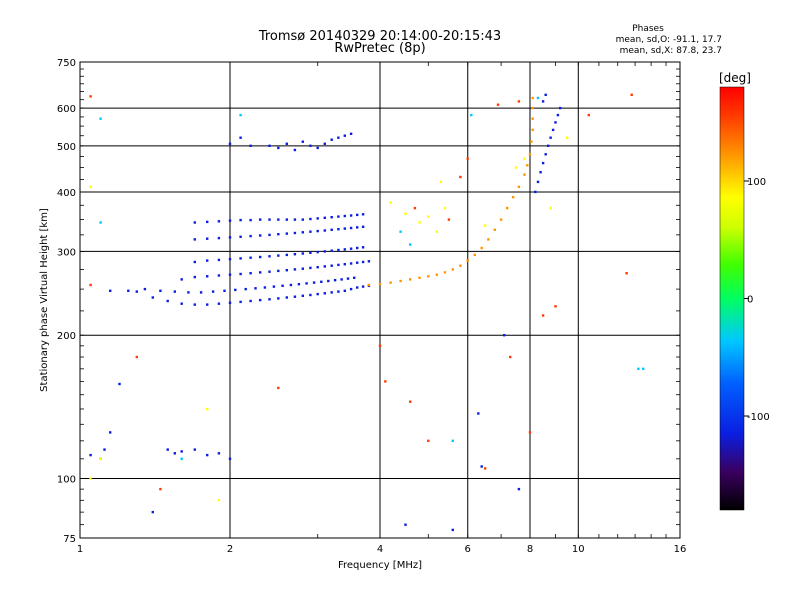  Describe the element at coordinates (757, 300) in the screenshot. I see `colorbar-ticks: 100 0 -100` at that location.